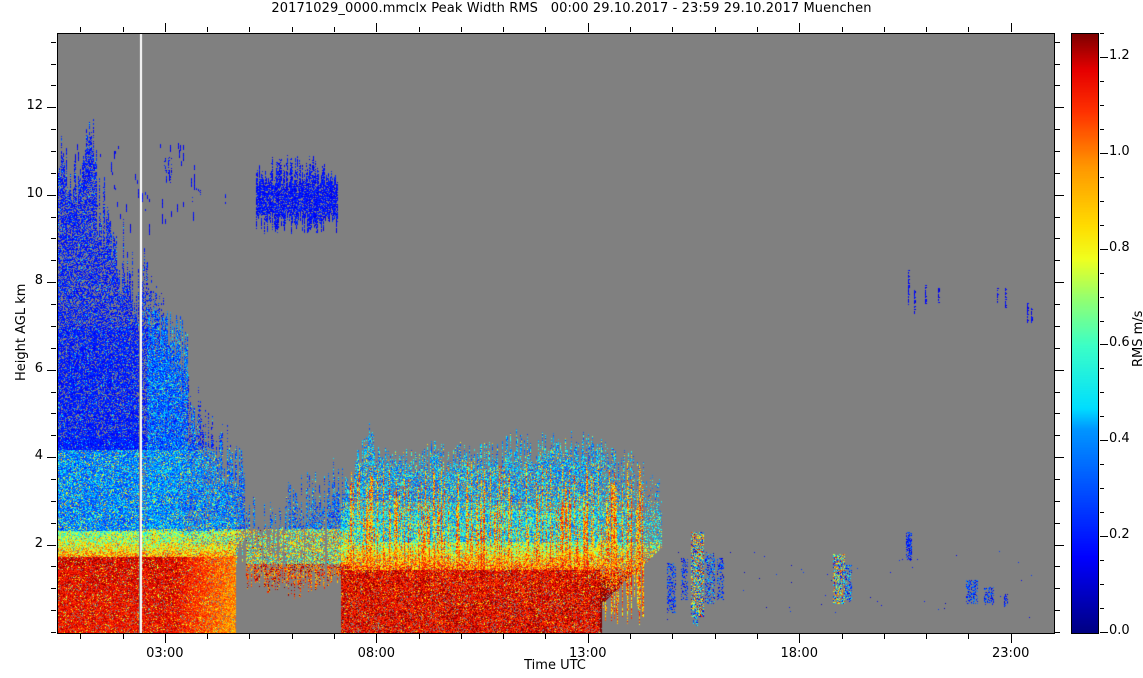 Image resolution: width=1143 pixels, height=678 pixels. Describe the element at coordinates (38, 543) in the screenshot. I see `y-tick-label: 2` at that location.